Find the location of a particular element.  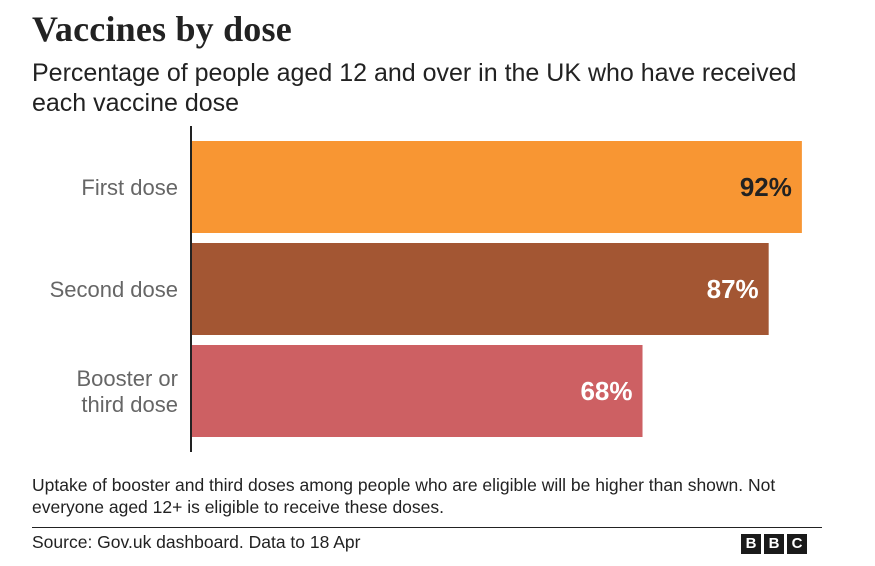

category-label: First dose is located at coordinates (129, 187).